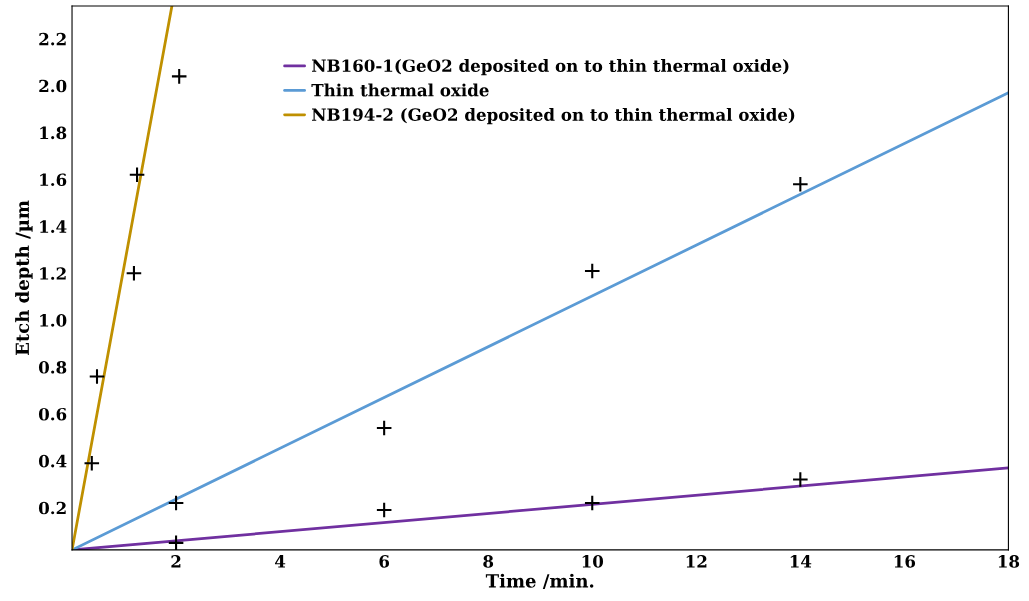 Image resolution: width=1029 pixels, height=601 pixels. What do you see at coordinates (52, 508) in the screenshot?
I see `y-tick-label: 0.2` at bounding box center [52, 508].